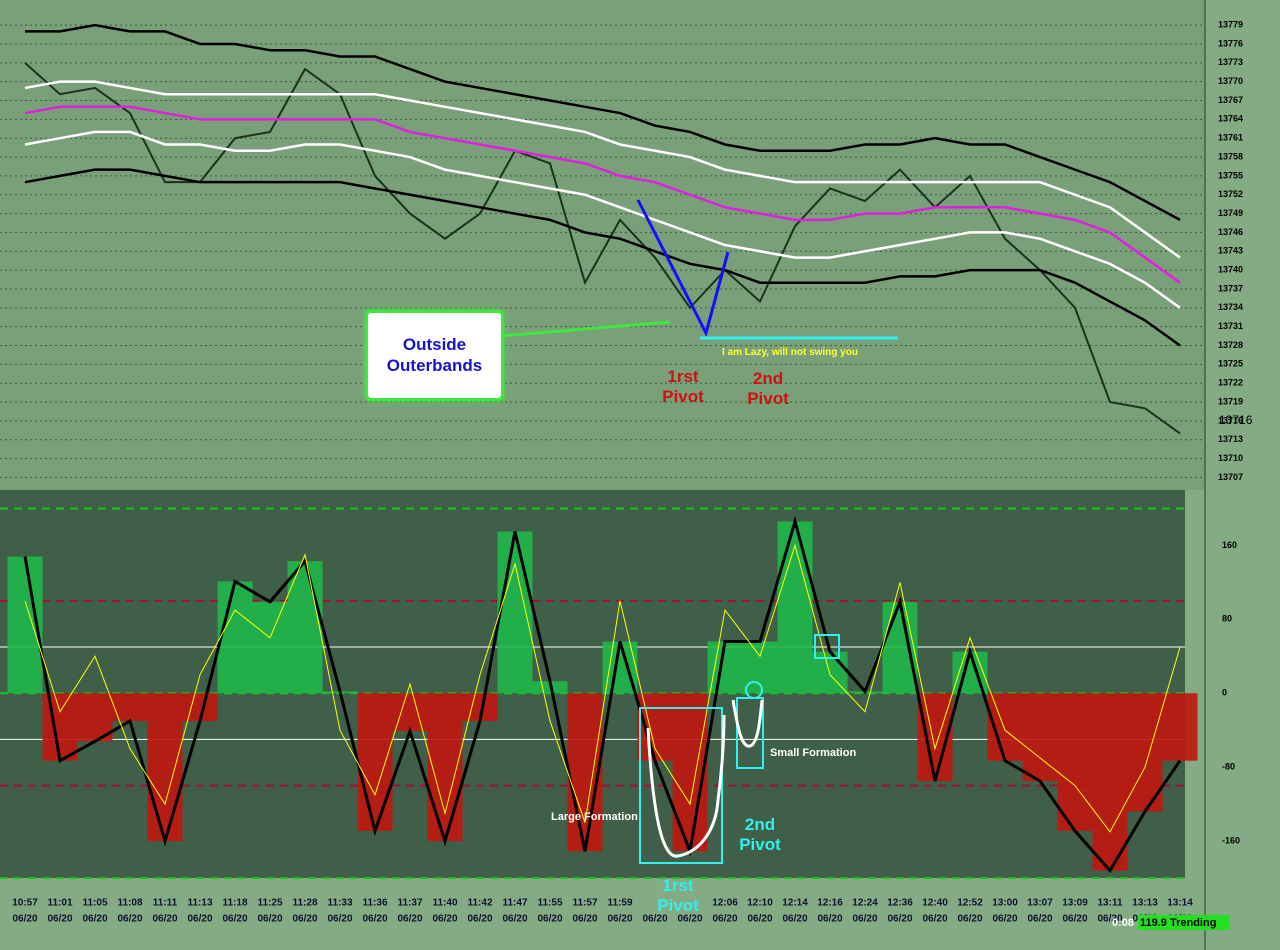  I want to click on y-tick-label: 0, so click(1224, 693).